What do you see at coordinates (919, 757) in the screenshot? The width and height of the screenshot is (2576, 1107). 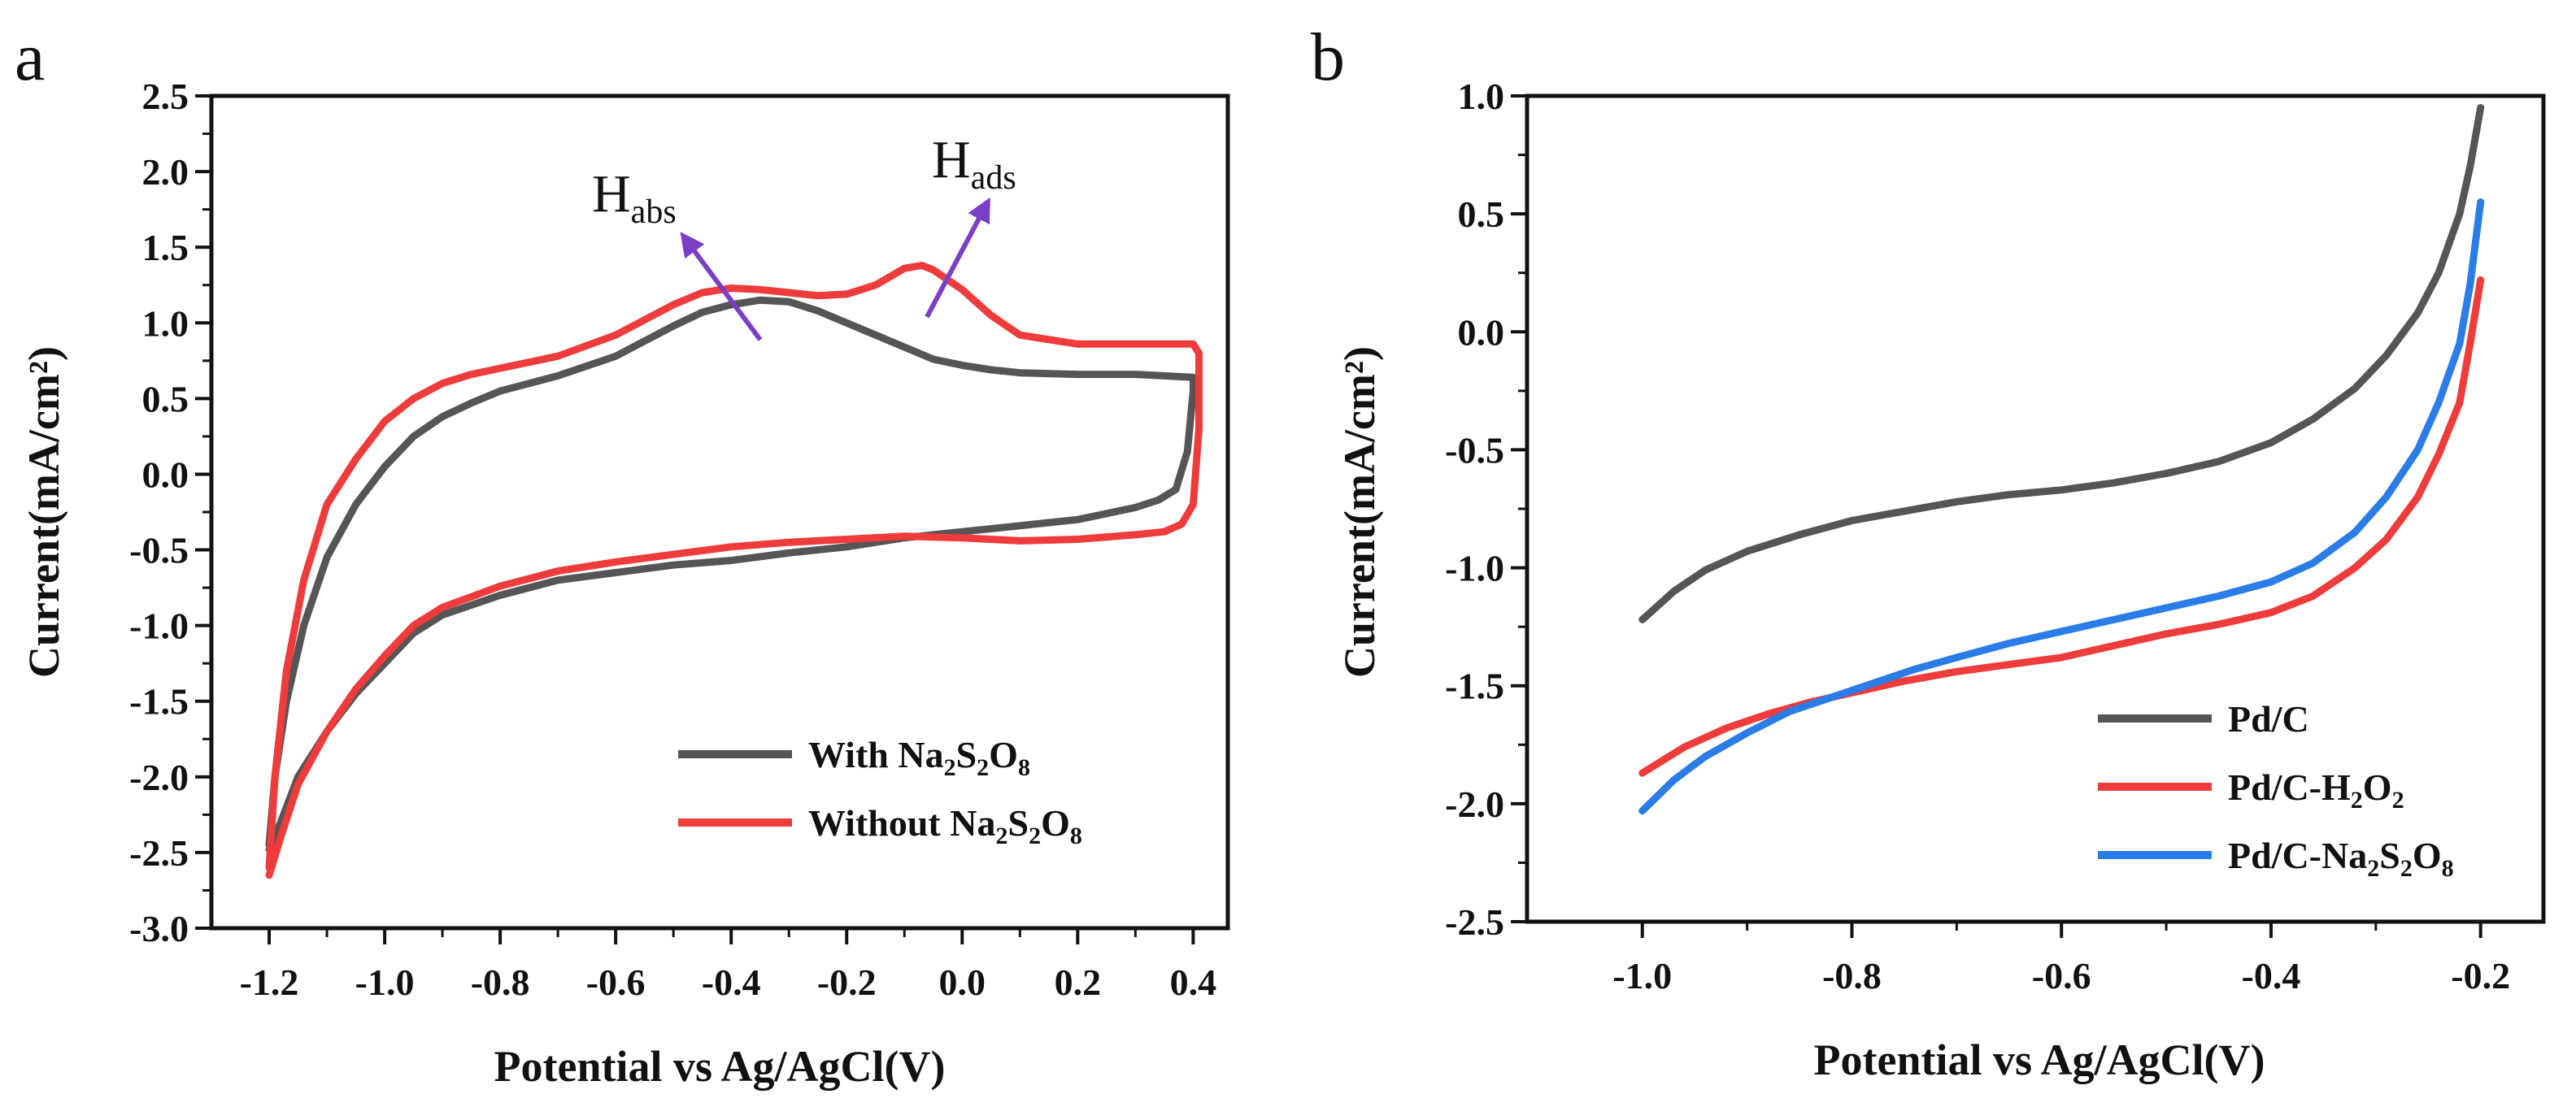 I see `legend-label-with-na2s2o8: With Na2S2O8` at bounding box center [919, 757].